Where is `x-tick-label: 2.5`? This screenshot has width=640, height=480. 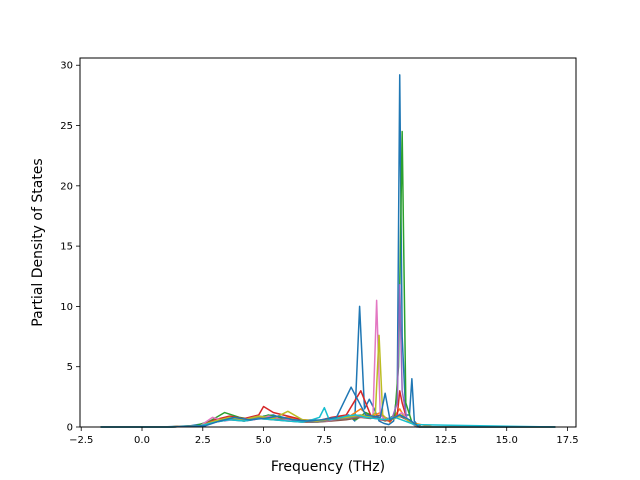
x-tick-label: 2.5 is located at coordinates (203, 440).